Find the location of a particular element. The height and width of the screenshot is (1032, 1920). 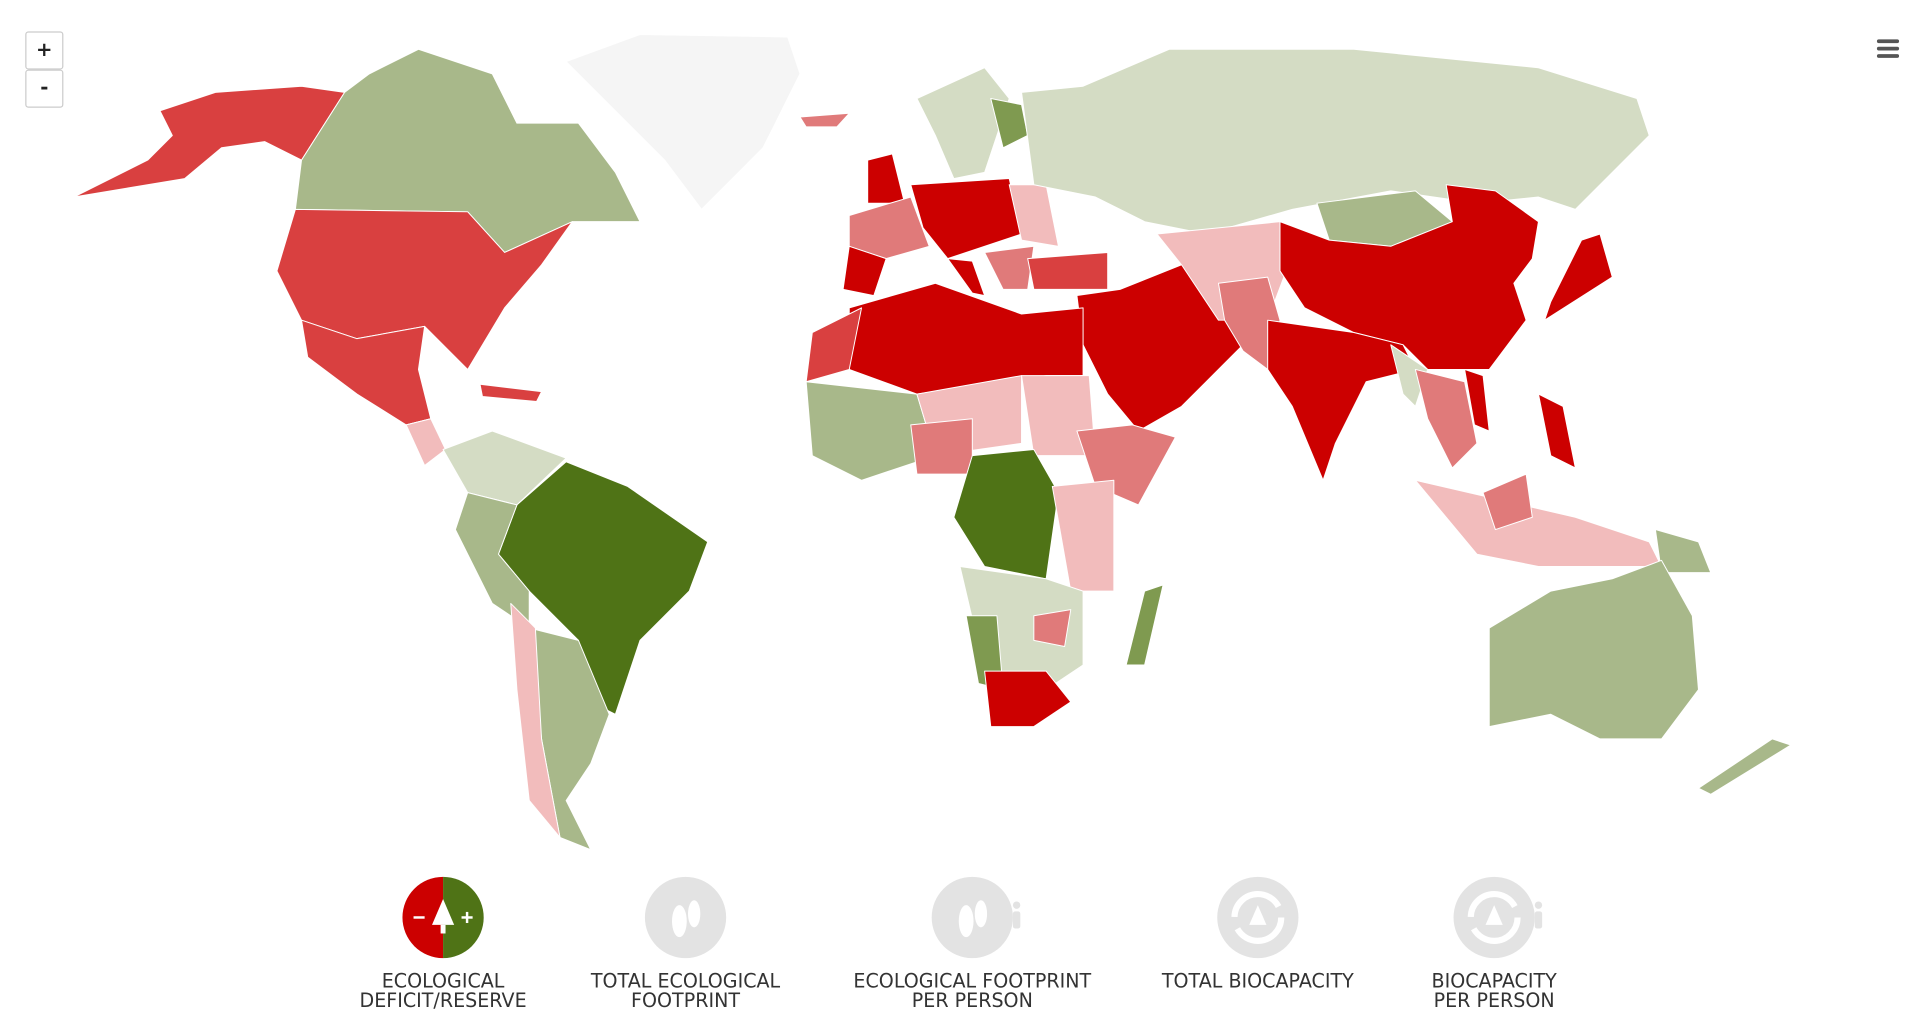

tree-trunk is located at coordinates (443, 929).